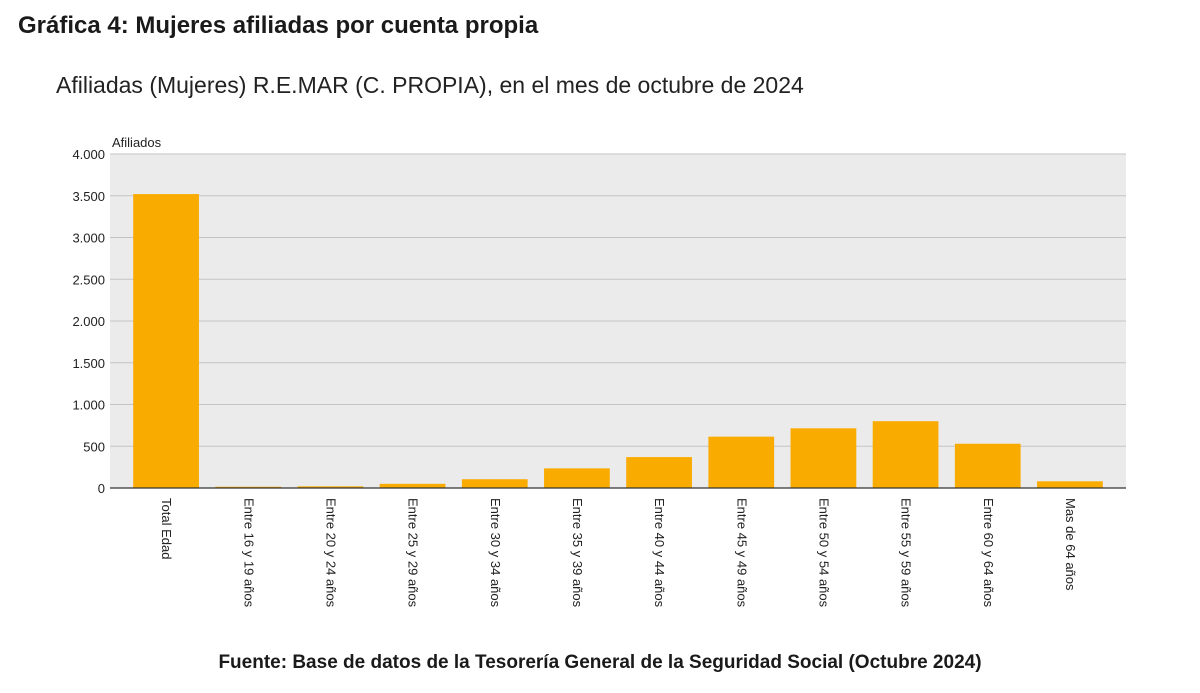 The image size is (1200, 693). I want to click on x-tick-label: Entre 55 y 59 años, so click(906, 553).